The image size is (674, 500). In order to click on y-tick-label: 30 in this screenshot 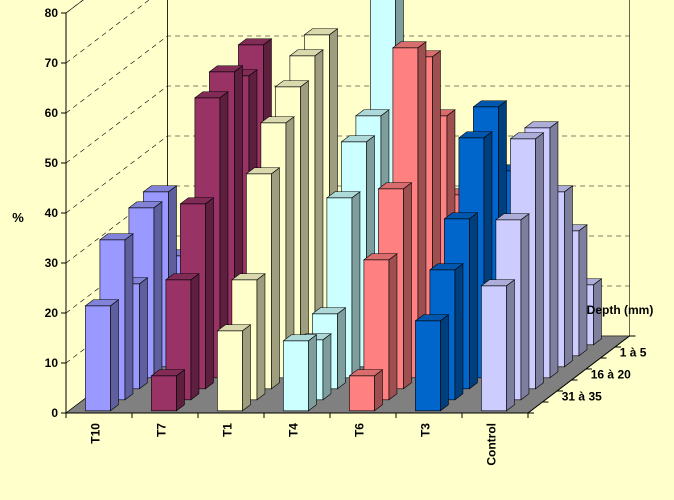, I will do `click(52, 263)`.